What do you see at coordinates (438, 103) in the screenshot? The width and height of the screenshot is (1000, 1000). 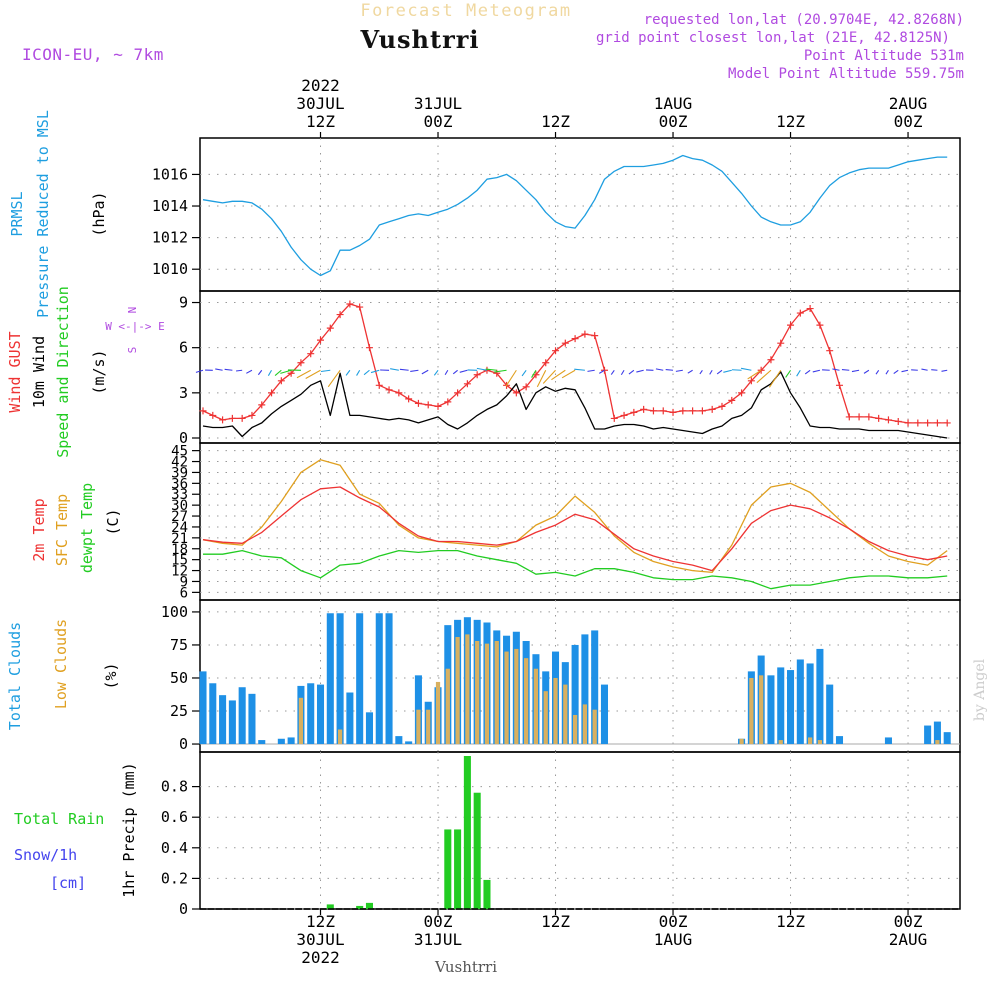 I see `top-time-label: 31JUL` at bounding box center [438, 103].